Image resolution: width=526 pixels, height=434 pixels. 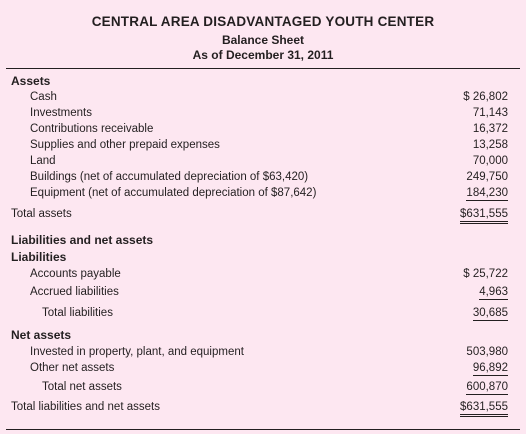 What do you see at coordinates (487, 388) in the screenshot?
I see `total-net-assets-value: 600,870` at bounding box center [487, 388].